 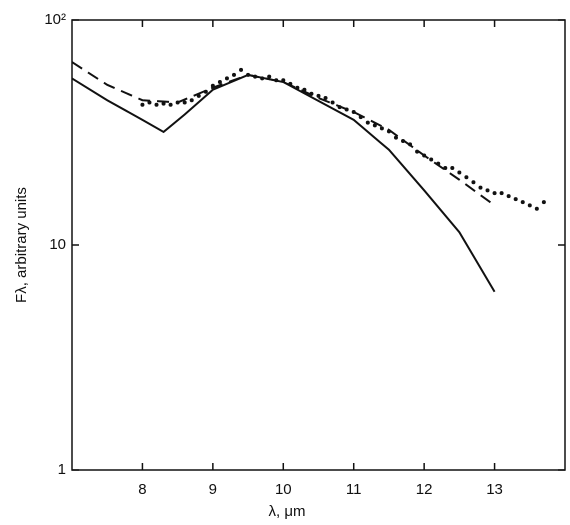 I want to click on y-tick-label: 10², so click(x=55, y=19).